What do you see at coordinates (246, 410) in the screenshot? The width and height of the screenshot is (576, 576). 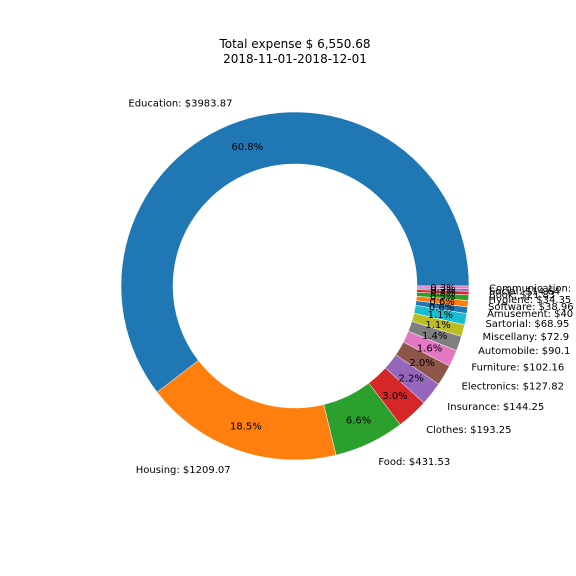 I see `slice-housing` at bounding box center [246, 410].